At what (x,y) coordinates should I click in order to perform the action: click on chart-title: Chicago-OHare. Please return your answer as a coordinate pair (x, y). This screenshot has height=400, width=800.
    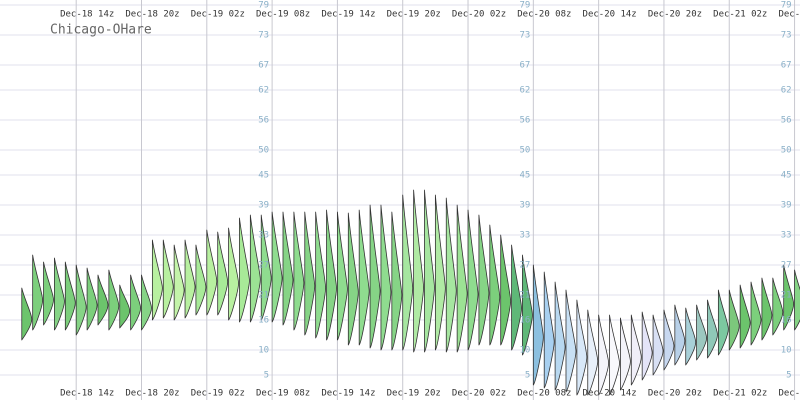
    Looking at the image, I should click on (101, 30).